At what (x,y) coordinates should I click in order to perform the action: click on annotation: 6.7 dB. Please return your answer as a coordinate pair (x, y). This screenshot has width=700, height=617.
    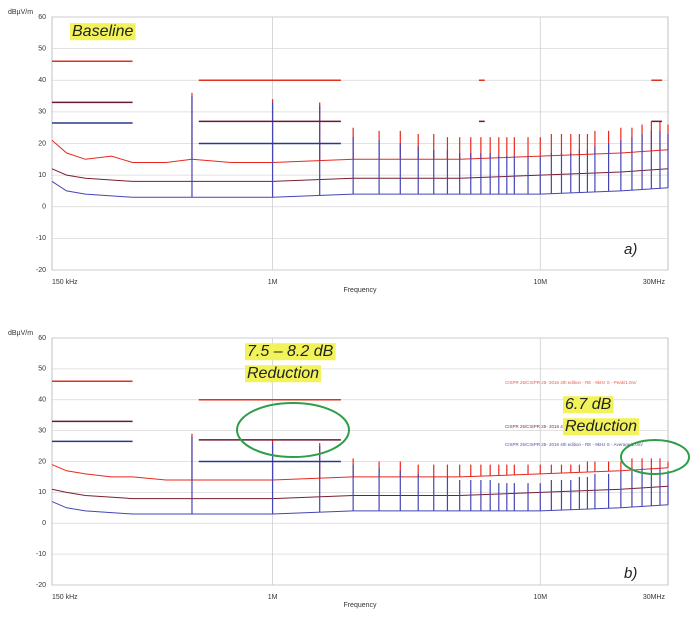
    Looking at the image, I should click on (588, 404).